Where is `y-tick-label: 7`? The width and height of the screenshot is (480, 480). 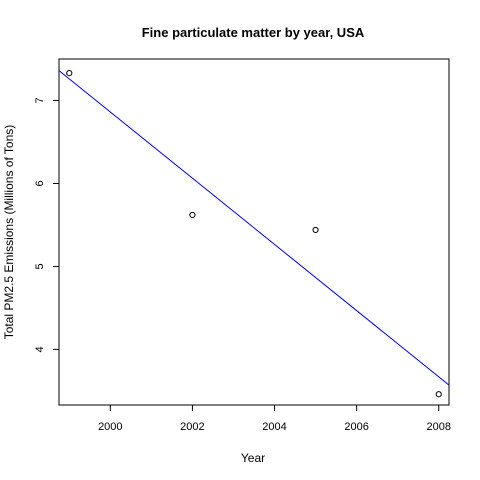 y-tick-label: 7 is located at coordinates (40, 100).